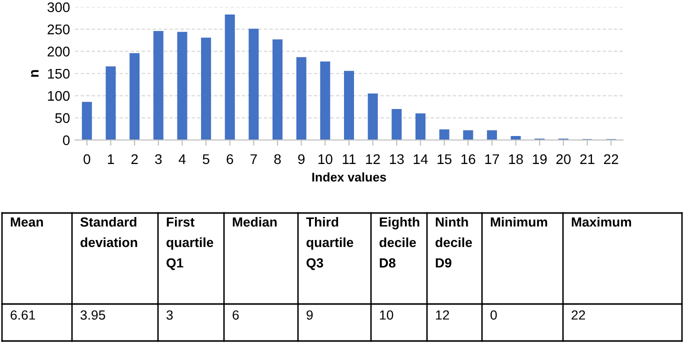 Image resolution: width=684 pixels, height=344 pixels. Describe the element at coordinates (421, 159) in the screenshot. I see `x-tick-label: 14` at that location.